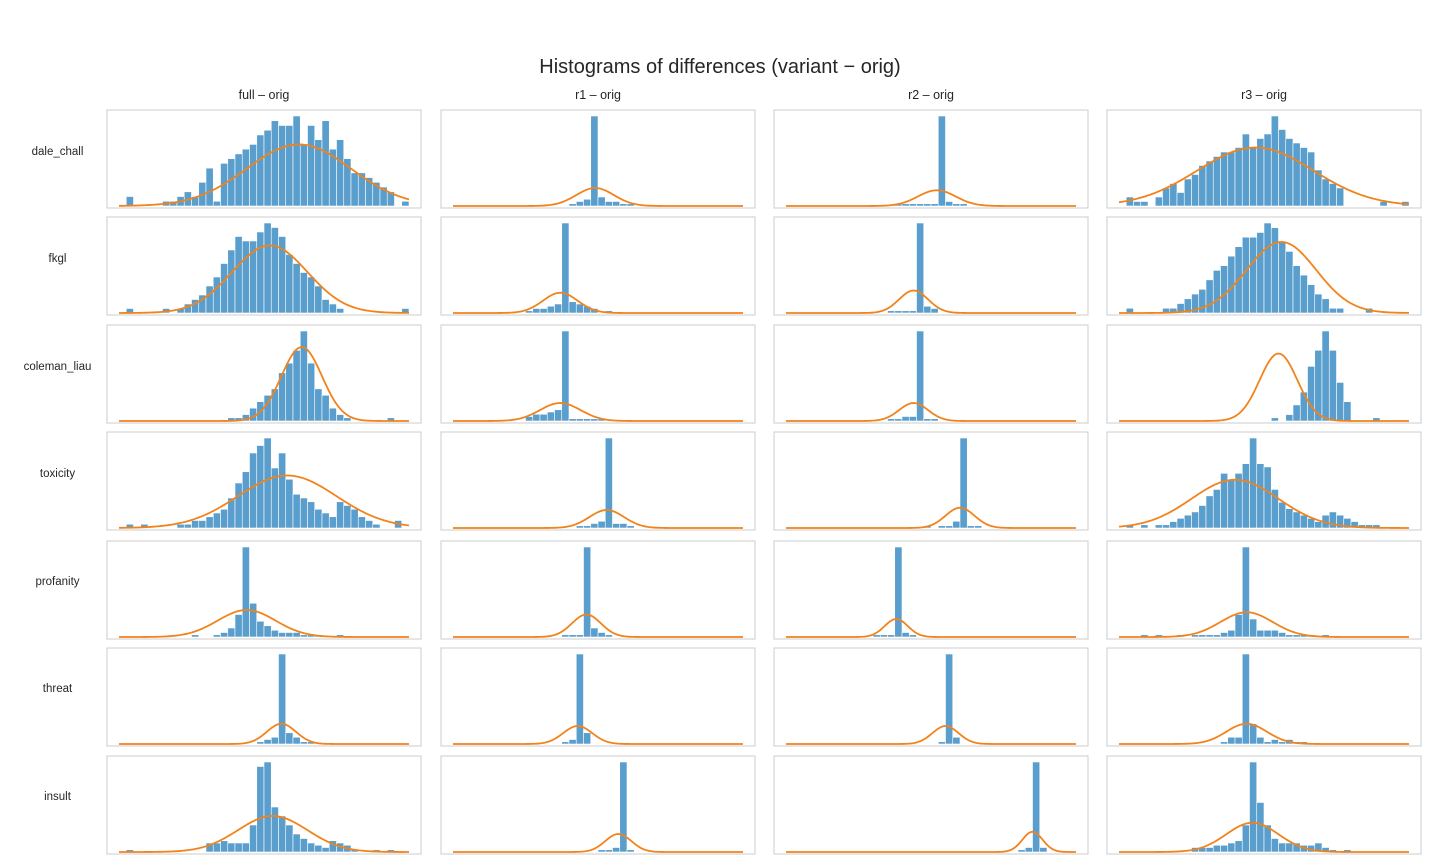 The height and width of the screenshot is (864, 1440). Describe the element at coordinates (57, 152) in the screenshot. I see `row-label-dale-chall: dale_chall` at that location.